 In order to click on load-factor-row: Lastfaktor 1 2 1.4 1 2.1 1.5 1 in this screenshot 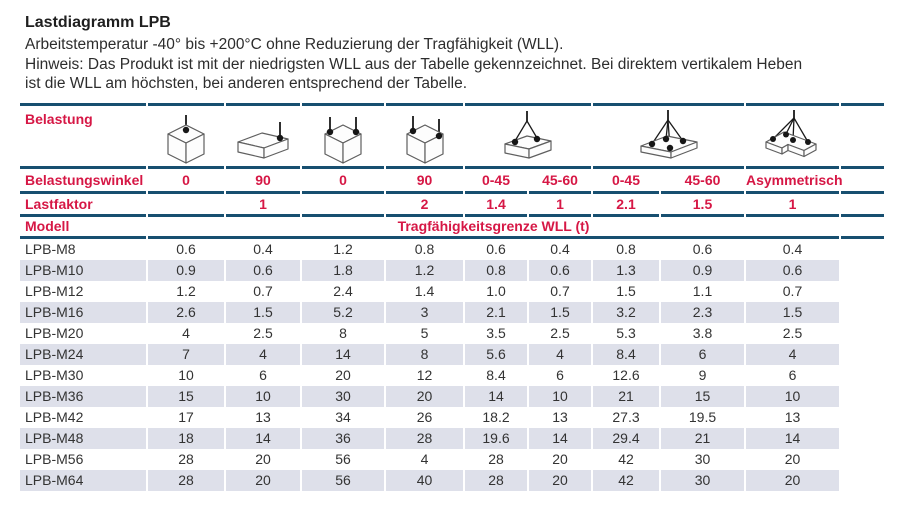, I will do `click(452, 205)`.